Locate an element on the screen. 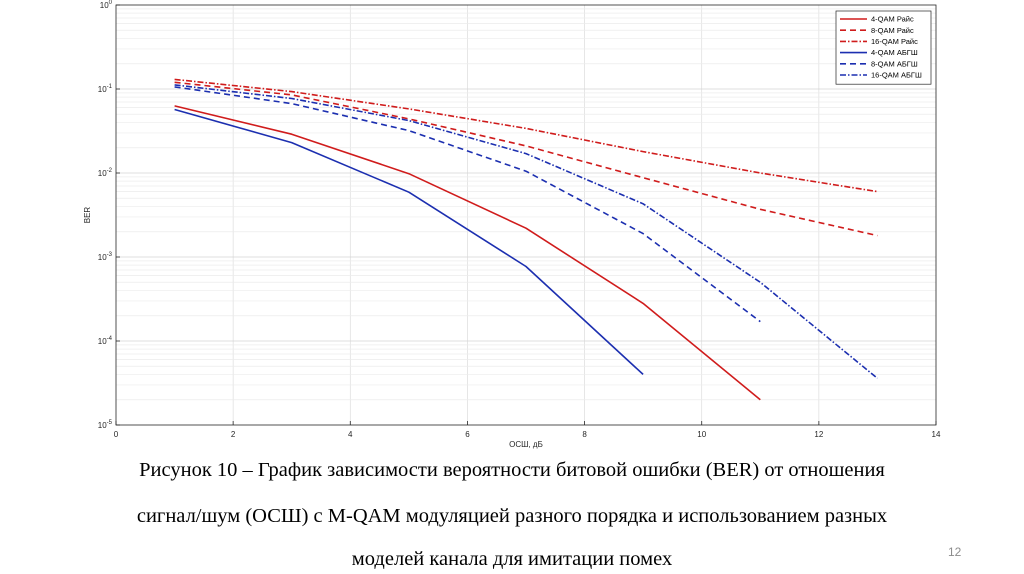 This screenshot has width=1024, height=574. legend-label: 8-QAM АБГШ is located at coordinates (894, 63).